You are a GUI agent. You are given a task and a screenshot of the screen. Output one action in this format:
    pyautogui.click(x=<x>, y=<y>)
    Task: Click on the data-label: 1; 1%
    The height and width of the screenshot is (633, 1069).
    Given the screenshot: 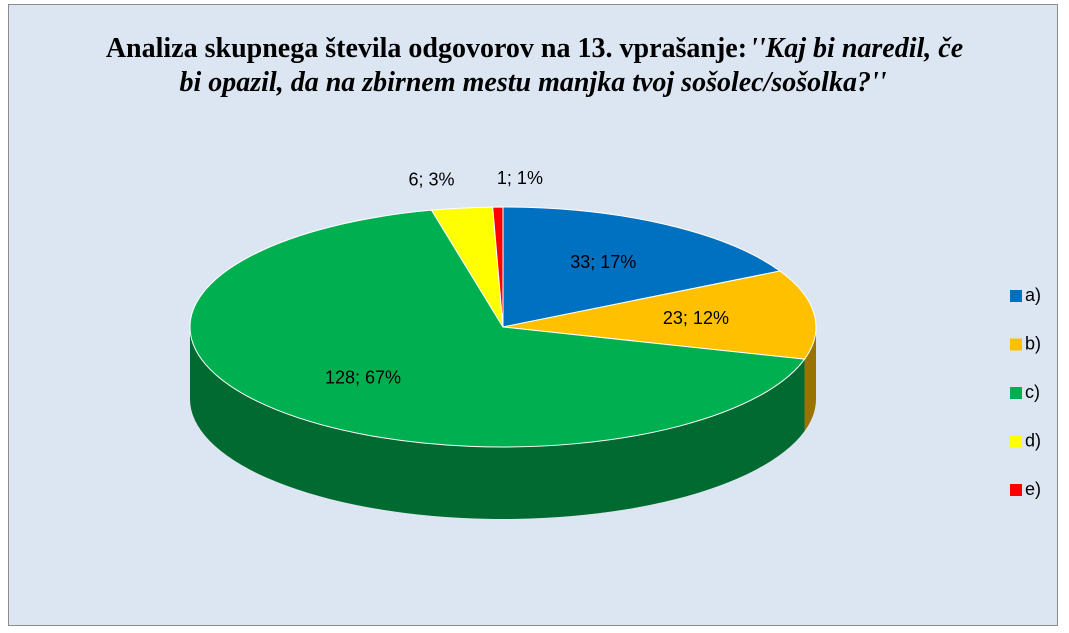 What is the action you would take?
    pyautogui.click(x=520, y=178)
    